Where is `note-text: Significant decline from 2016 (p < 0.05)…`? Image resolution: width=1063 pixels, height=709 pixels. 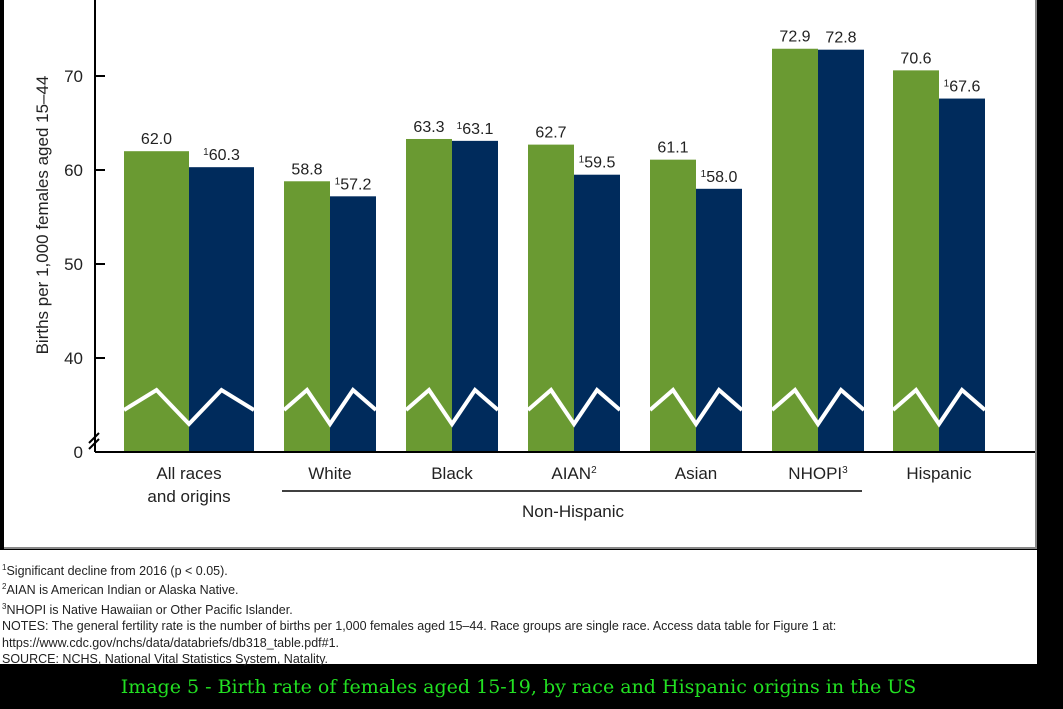
note-text: Significant decline from 2016 (p < 0.05)… is located at coordinates (117, 571).